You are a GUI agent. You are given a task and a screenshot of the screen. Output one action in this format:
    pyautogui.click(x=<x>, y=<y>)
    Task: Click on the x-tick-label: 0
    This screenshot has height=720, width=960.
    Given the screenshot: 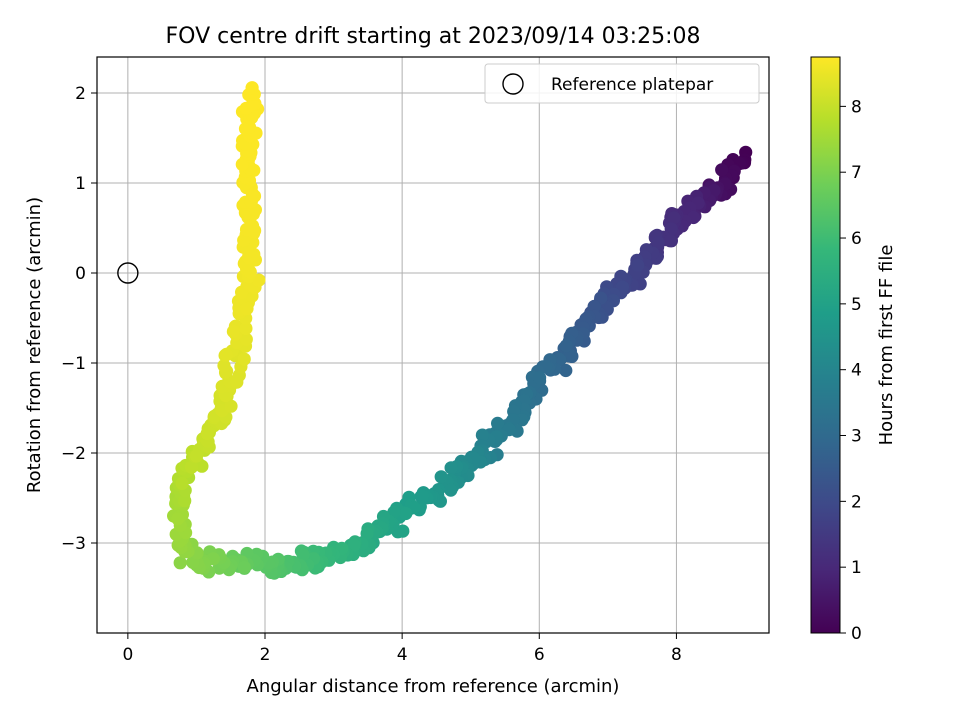 What is the action you would take?
    pyautogui.click(x=127, y=655)
    